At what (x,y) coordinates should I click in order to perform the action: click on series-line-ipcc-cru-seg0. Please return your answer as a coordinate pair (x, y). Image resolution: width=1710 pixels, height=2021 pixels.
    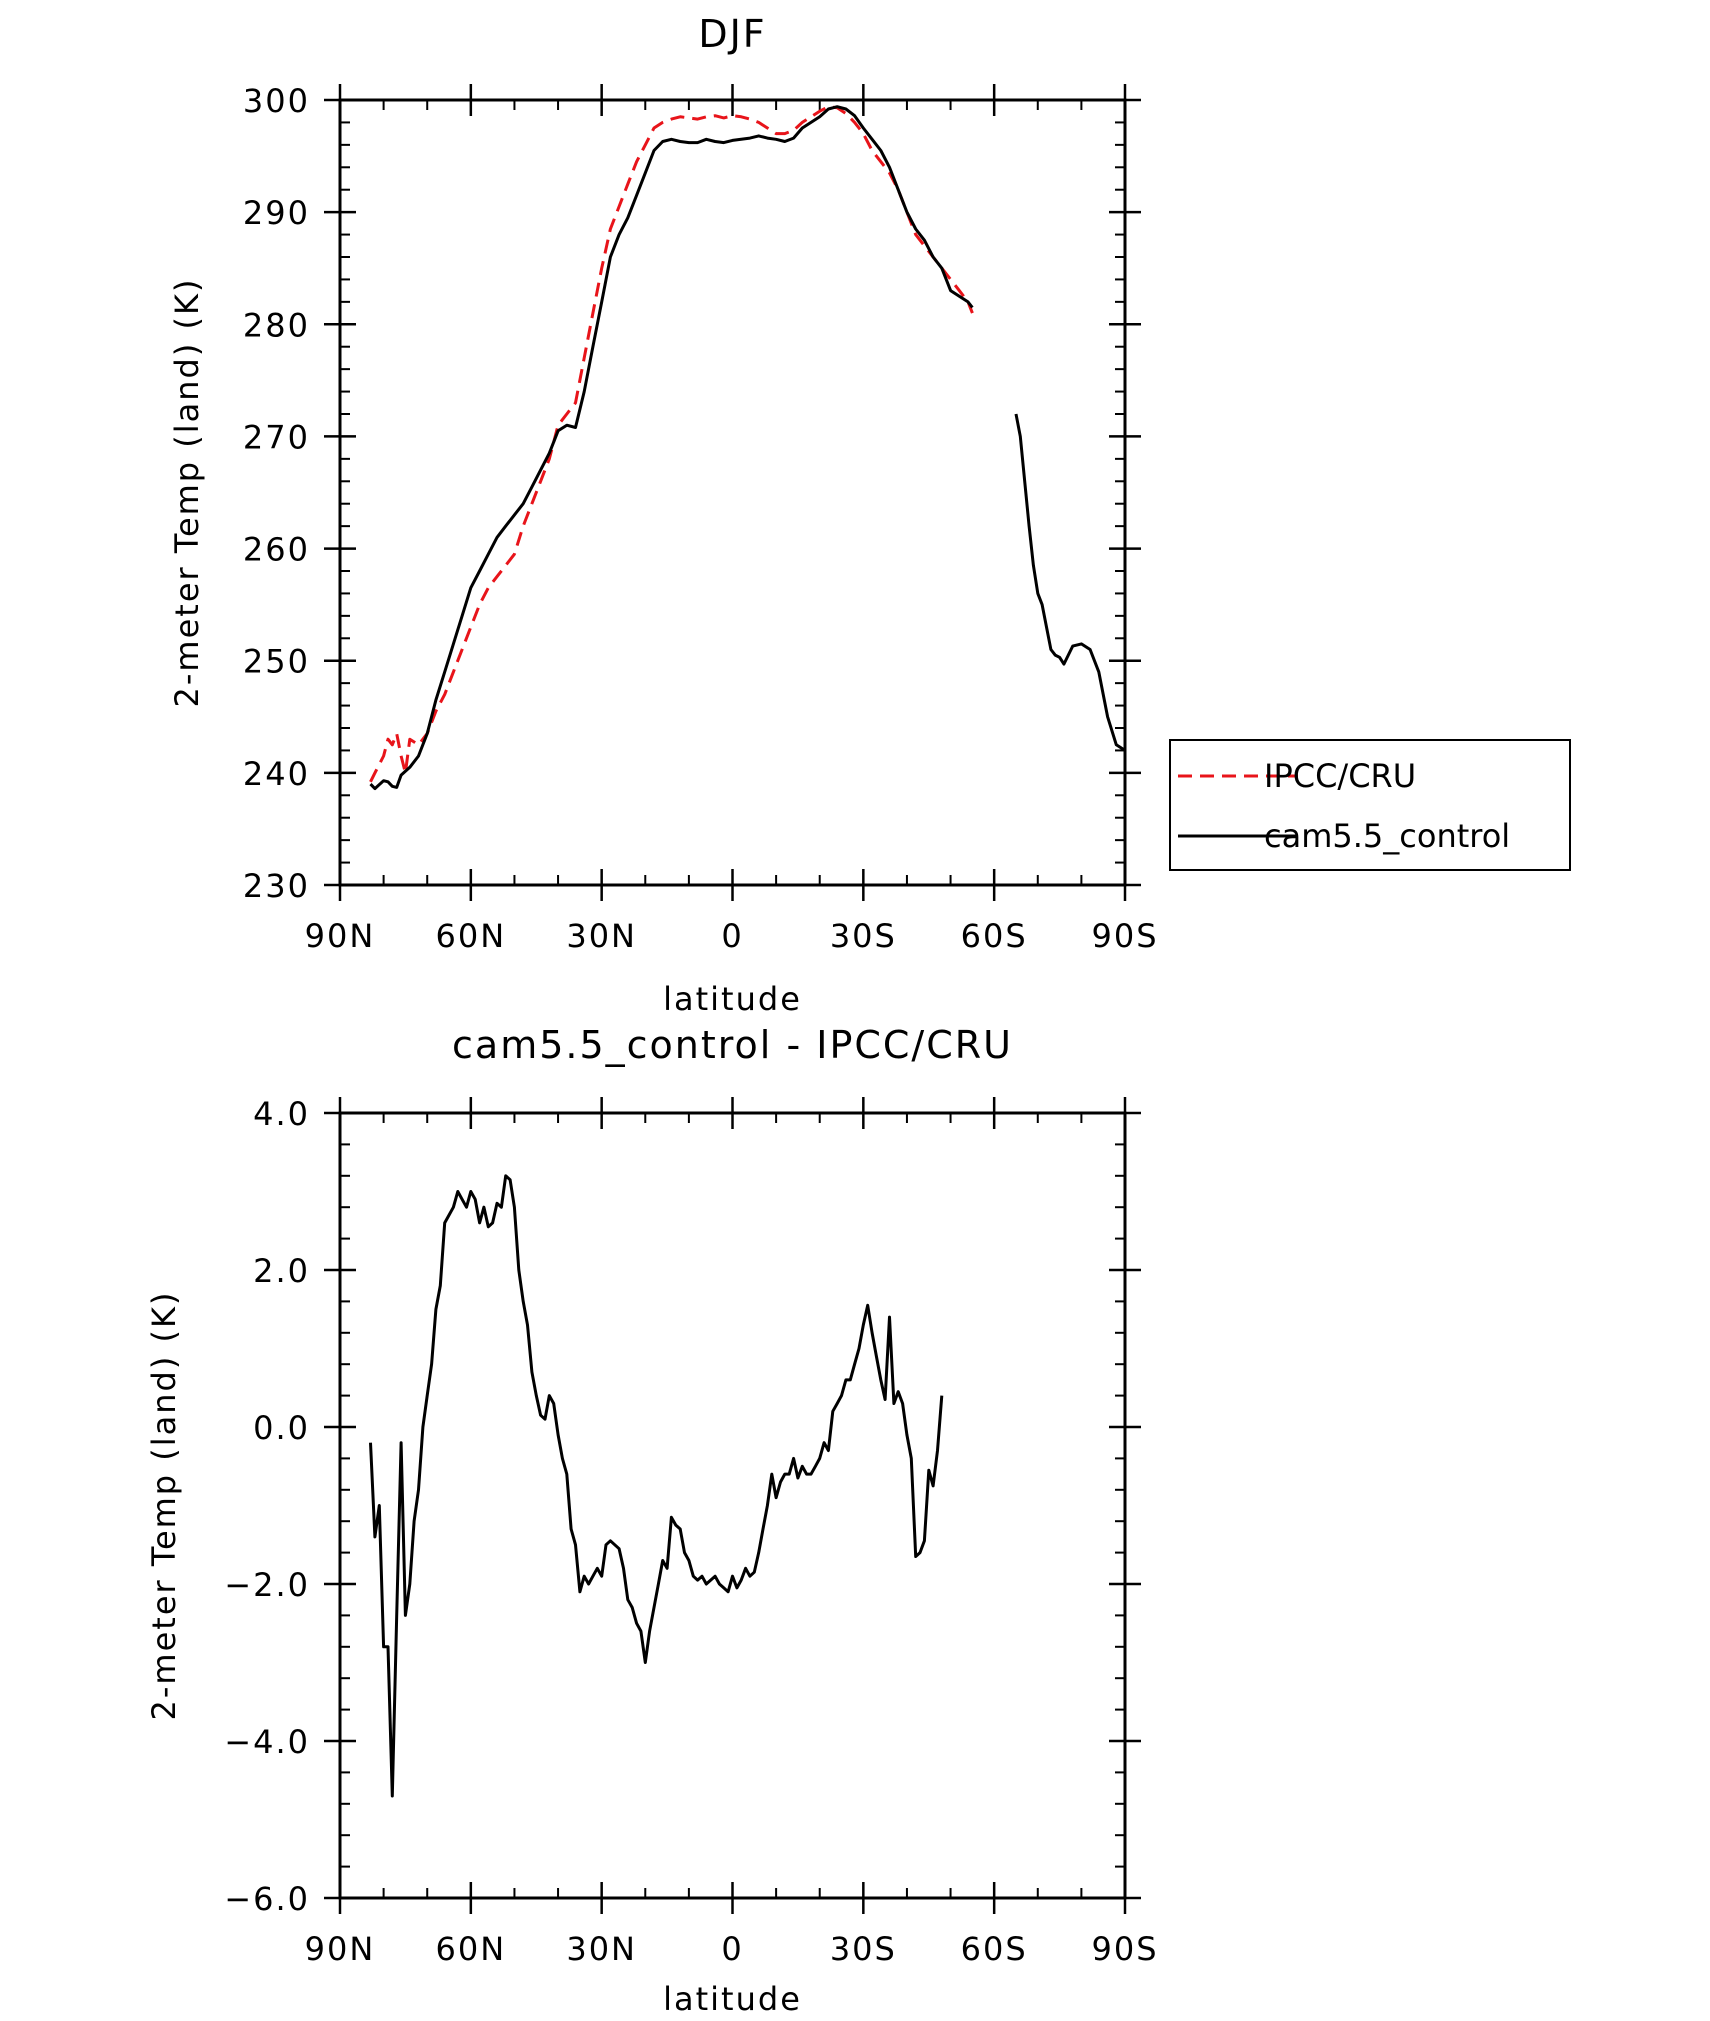
    Looking at the image, I should click on (671, 444).